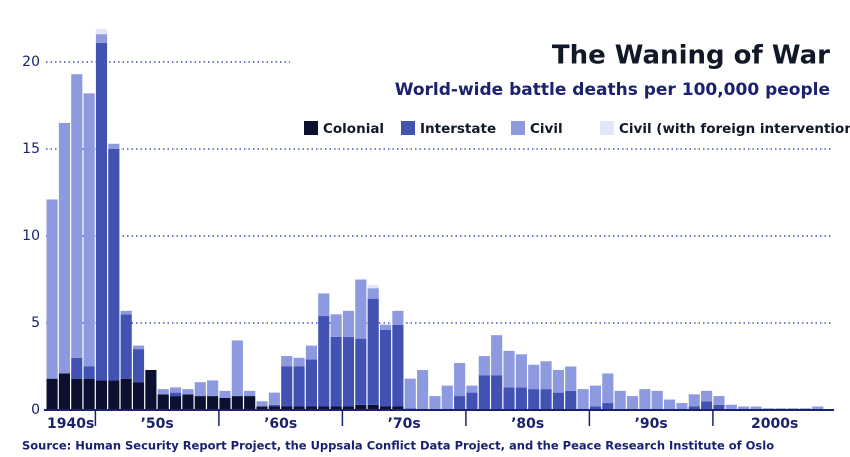 This screenshot has height=457, width=850. What do you see at coordinates (353, 129) in the screenshot?
I see `legend-label: Colonial` at bounding box center [353, 129].